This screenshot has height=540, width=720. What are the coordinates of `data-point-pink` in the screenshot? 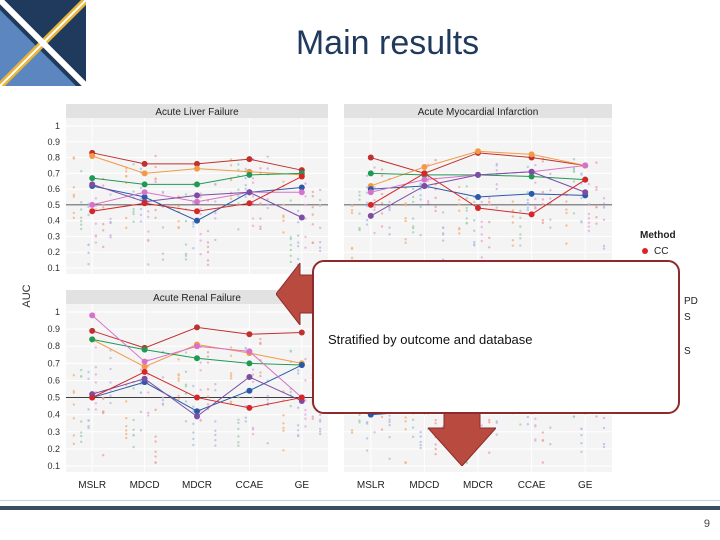 It's located at (197, 201).